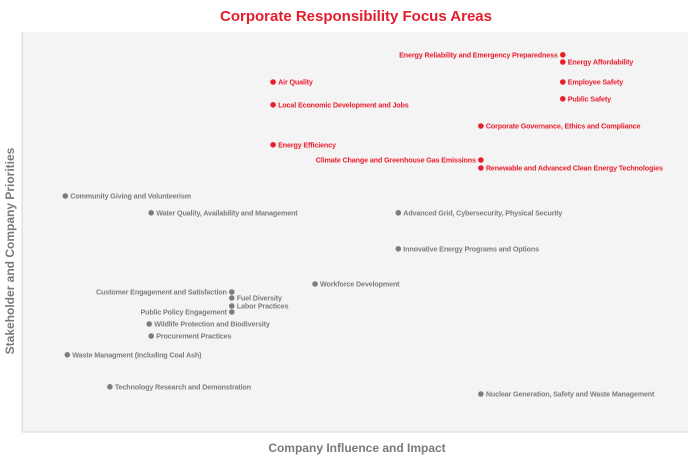 This screenshot has height=464, width=700. What do you see at coordinates (212, 324) in the screenshot?
I see `data-point-label: Wildlife Protection and Biodiversity` at bounding box center [212, 324].